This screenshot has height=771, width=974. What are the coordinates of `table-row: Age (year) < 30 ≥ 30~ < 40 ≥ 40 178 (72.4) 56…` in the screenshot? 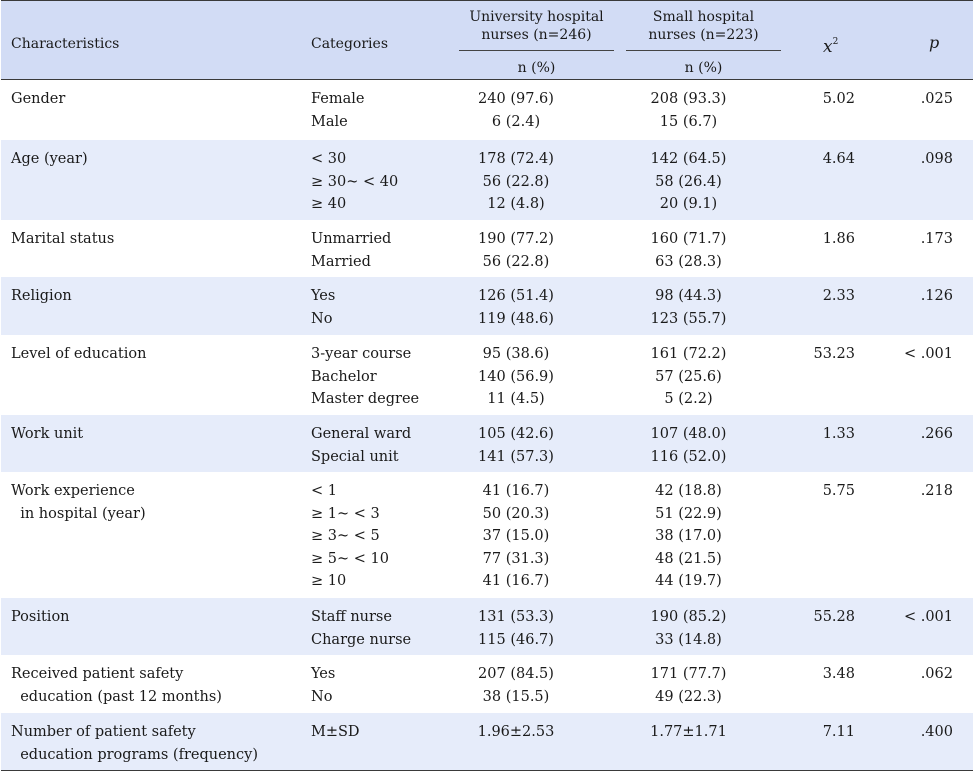 It's located at (487, 180).